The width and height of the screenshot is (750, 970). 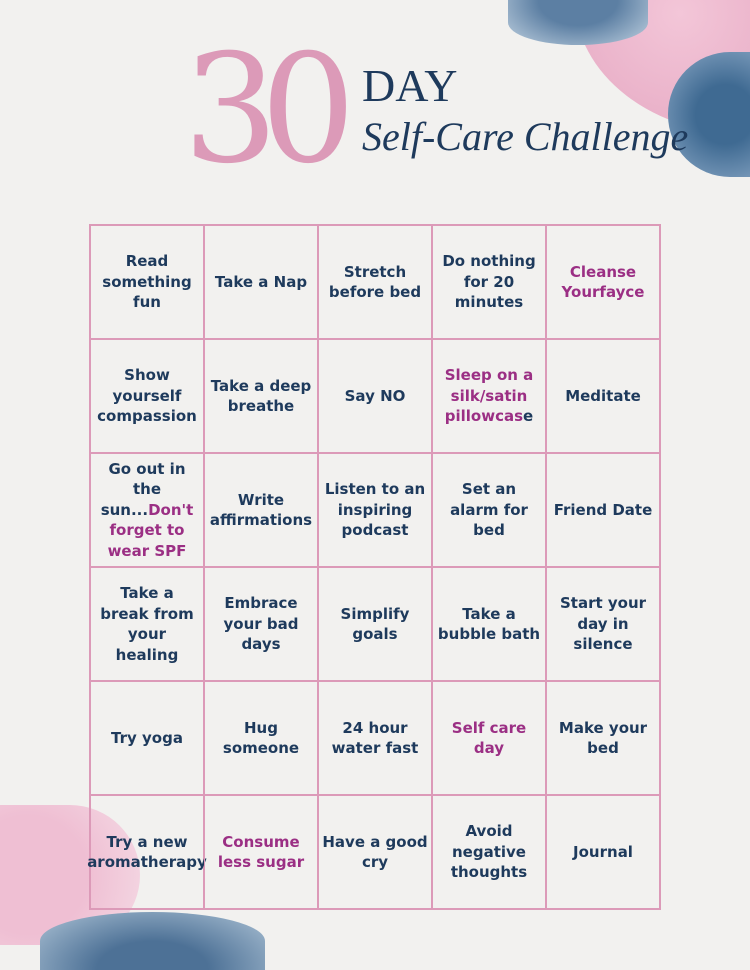 I want to click on cell-text-part: Simplify goals, so click(x=375, y=624).